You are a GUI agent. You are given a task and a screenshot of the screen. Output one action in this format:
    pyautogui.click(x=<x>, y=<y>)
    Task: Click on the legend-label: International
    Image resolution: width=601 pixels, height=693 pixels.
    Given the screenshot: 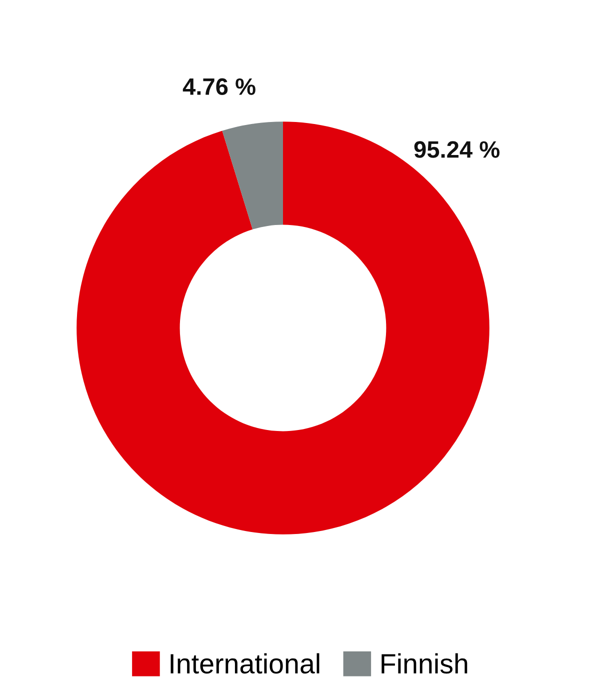 What is the action you would take?
    pyautogui.click(x=245, y=663)
    